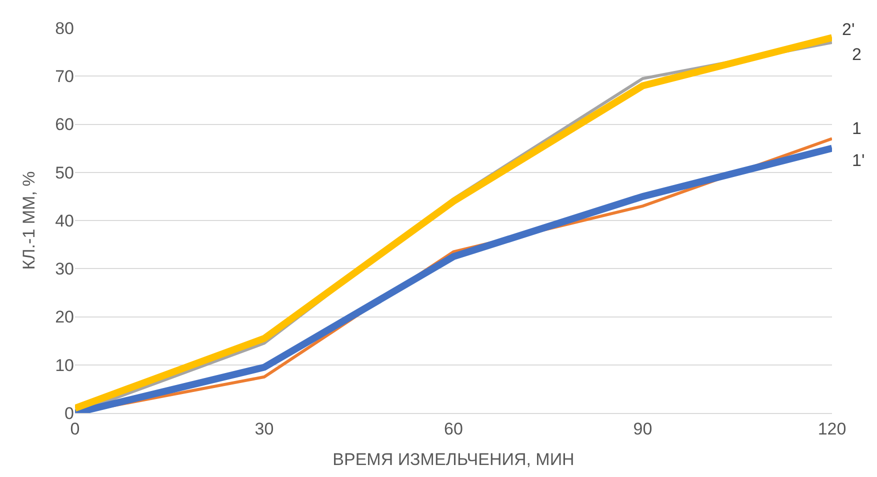 The width and height of the screenshot is (877, 477). Describe the element at coordinates (64, 124) in the screenshot. I see `y-tick-label: 60` at that location.